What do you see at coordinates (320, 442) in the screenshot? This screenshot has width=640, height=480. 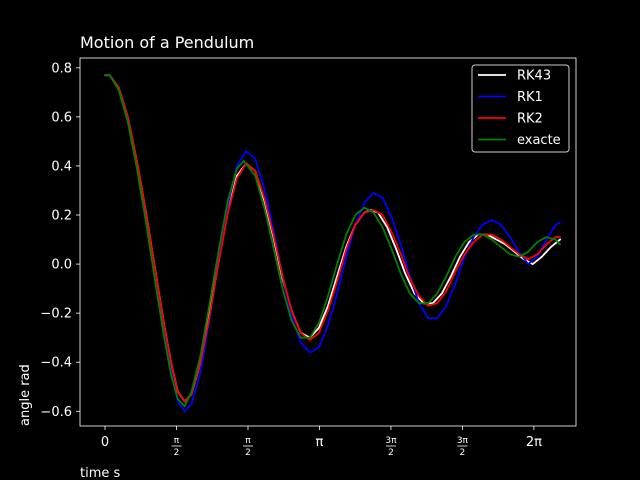 I see `x-tick-label: π` at bounding box center [320, 442].